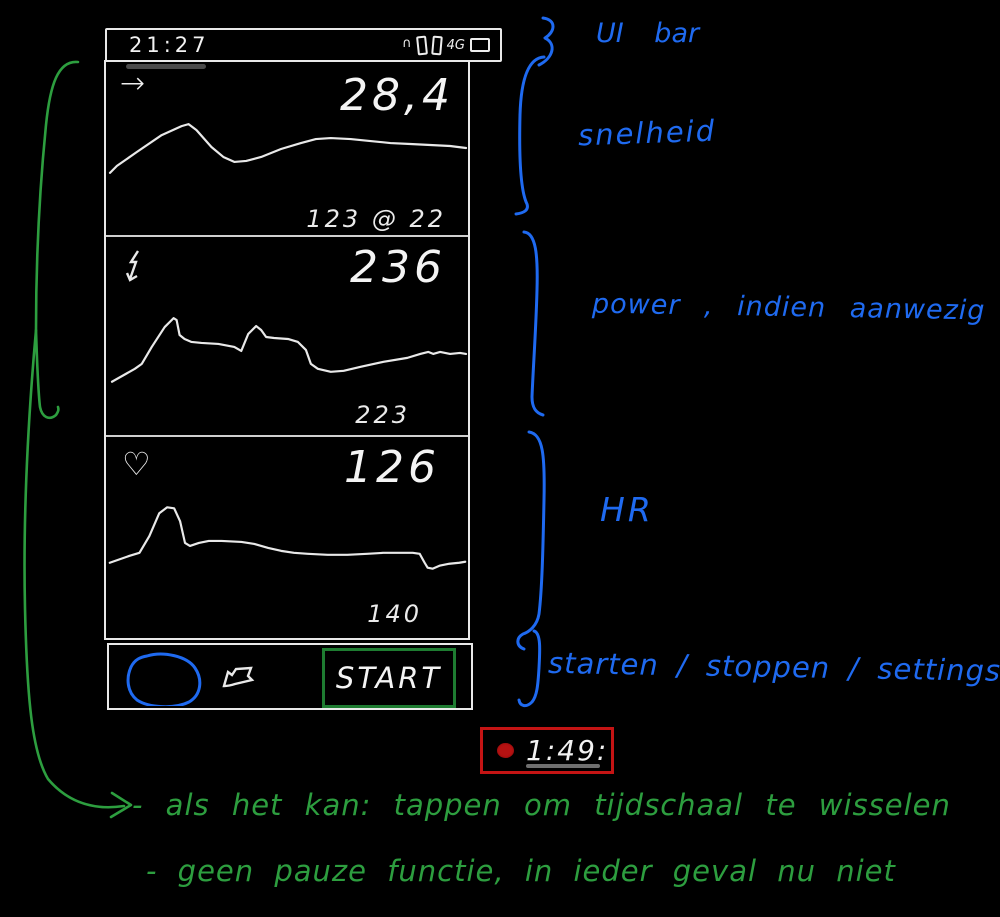 Image resolution: width=1000 pixels, height=917 pixels. I want to click on power-sparkline, so click(289, 350).